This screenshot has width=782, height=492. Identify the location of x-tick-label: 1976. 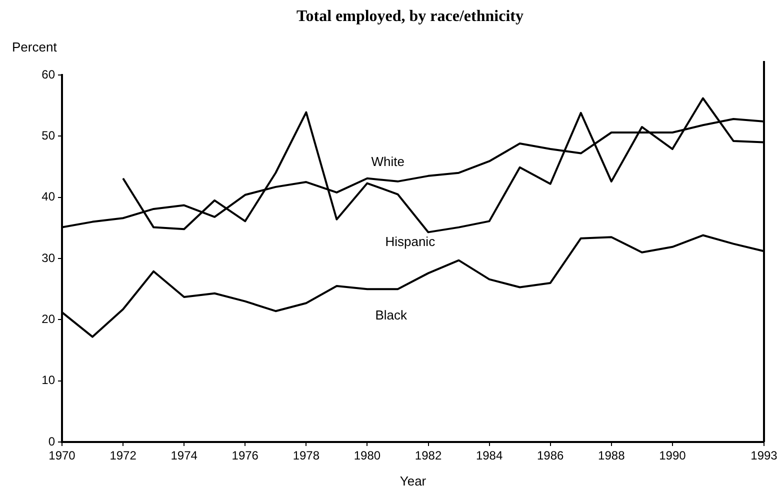
(245, 455).